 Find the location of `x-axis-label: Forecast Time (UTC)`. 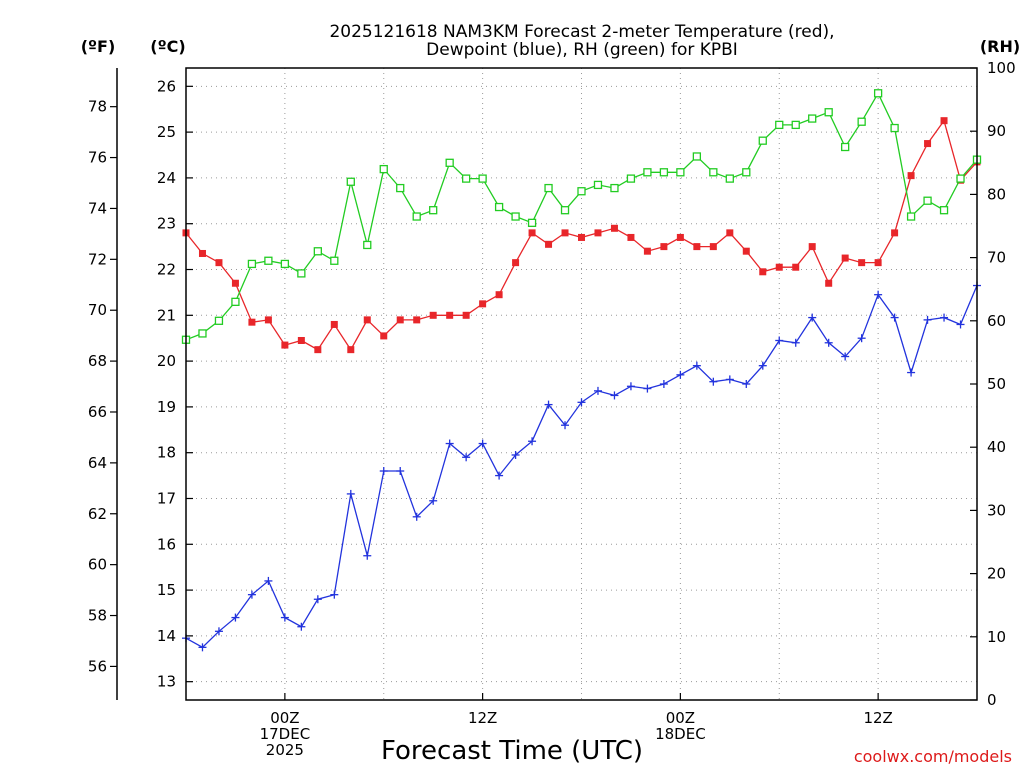

x-axis-label: Forecast Time (UTC) is located at coordinates (512, 751).